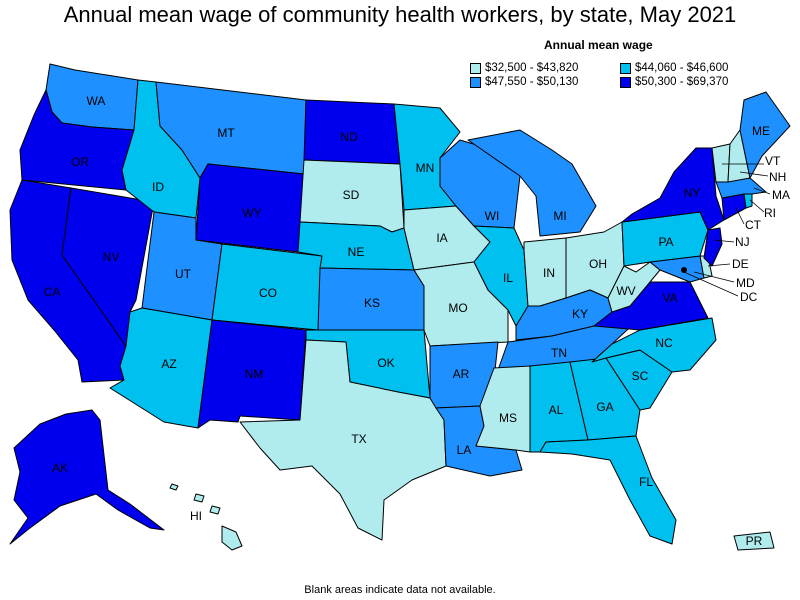  I want to click on label-pr: PR, so click(754, 541).